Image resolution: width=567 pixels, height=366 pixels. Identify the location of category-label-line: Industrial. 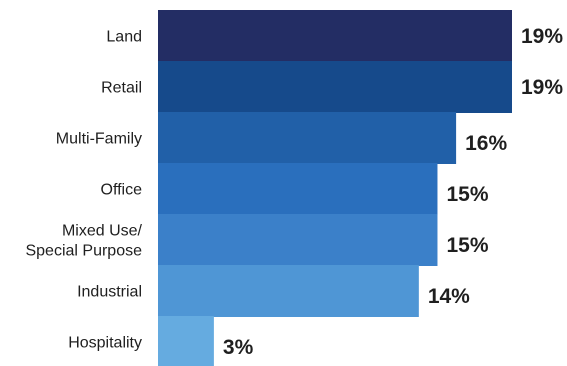
(109, 292).